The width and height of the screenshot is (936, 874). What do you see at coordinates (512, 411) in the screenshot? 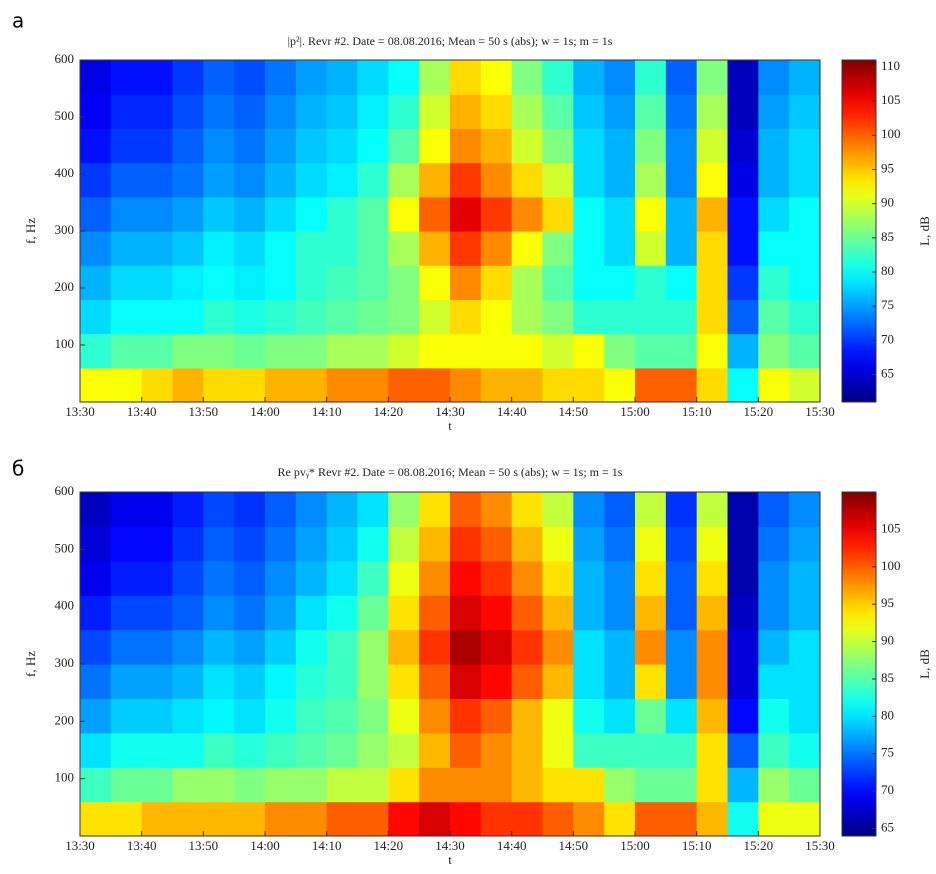
I see `x-tick-label: 14:40` at bounding box center [512, 411].